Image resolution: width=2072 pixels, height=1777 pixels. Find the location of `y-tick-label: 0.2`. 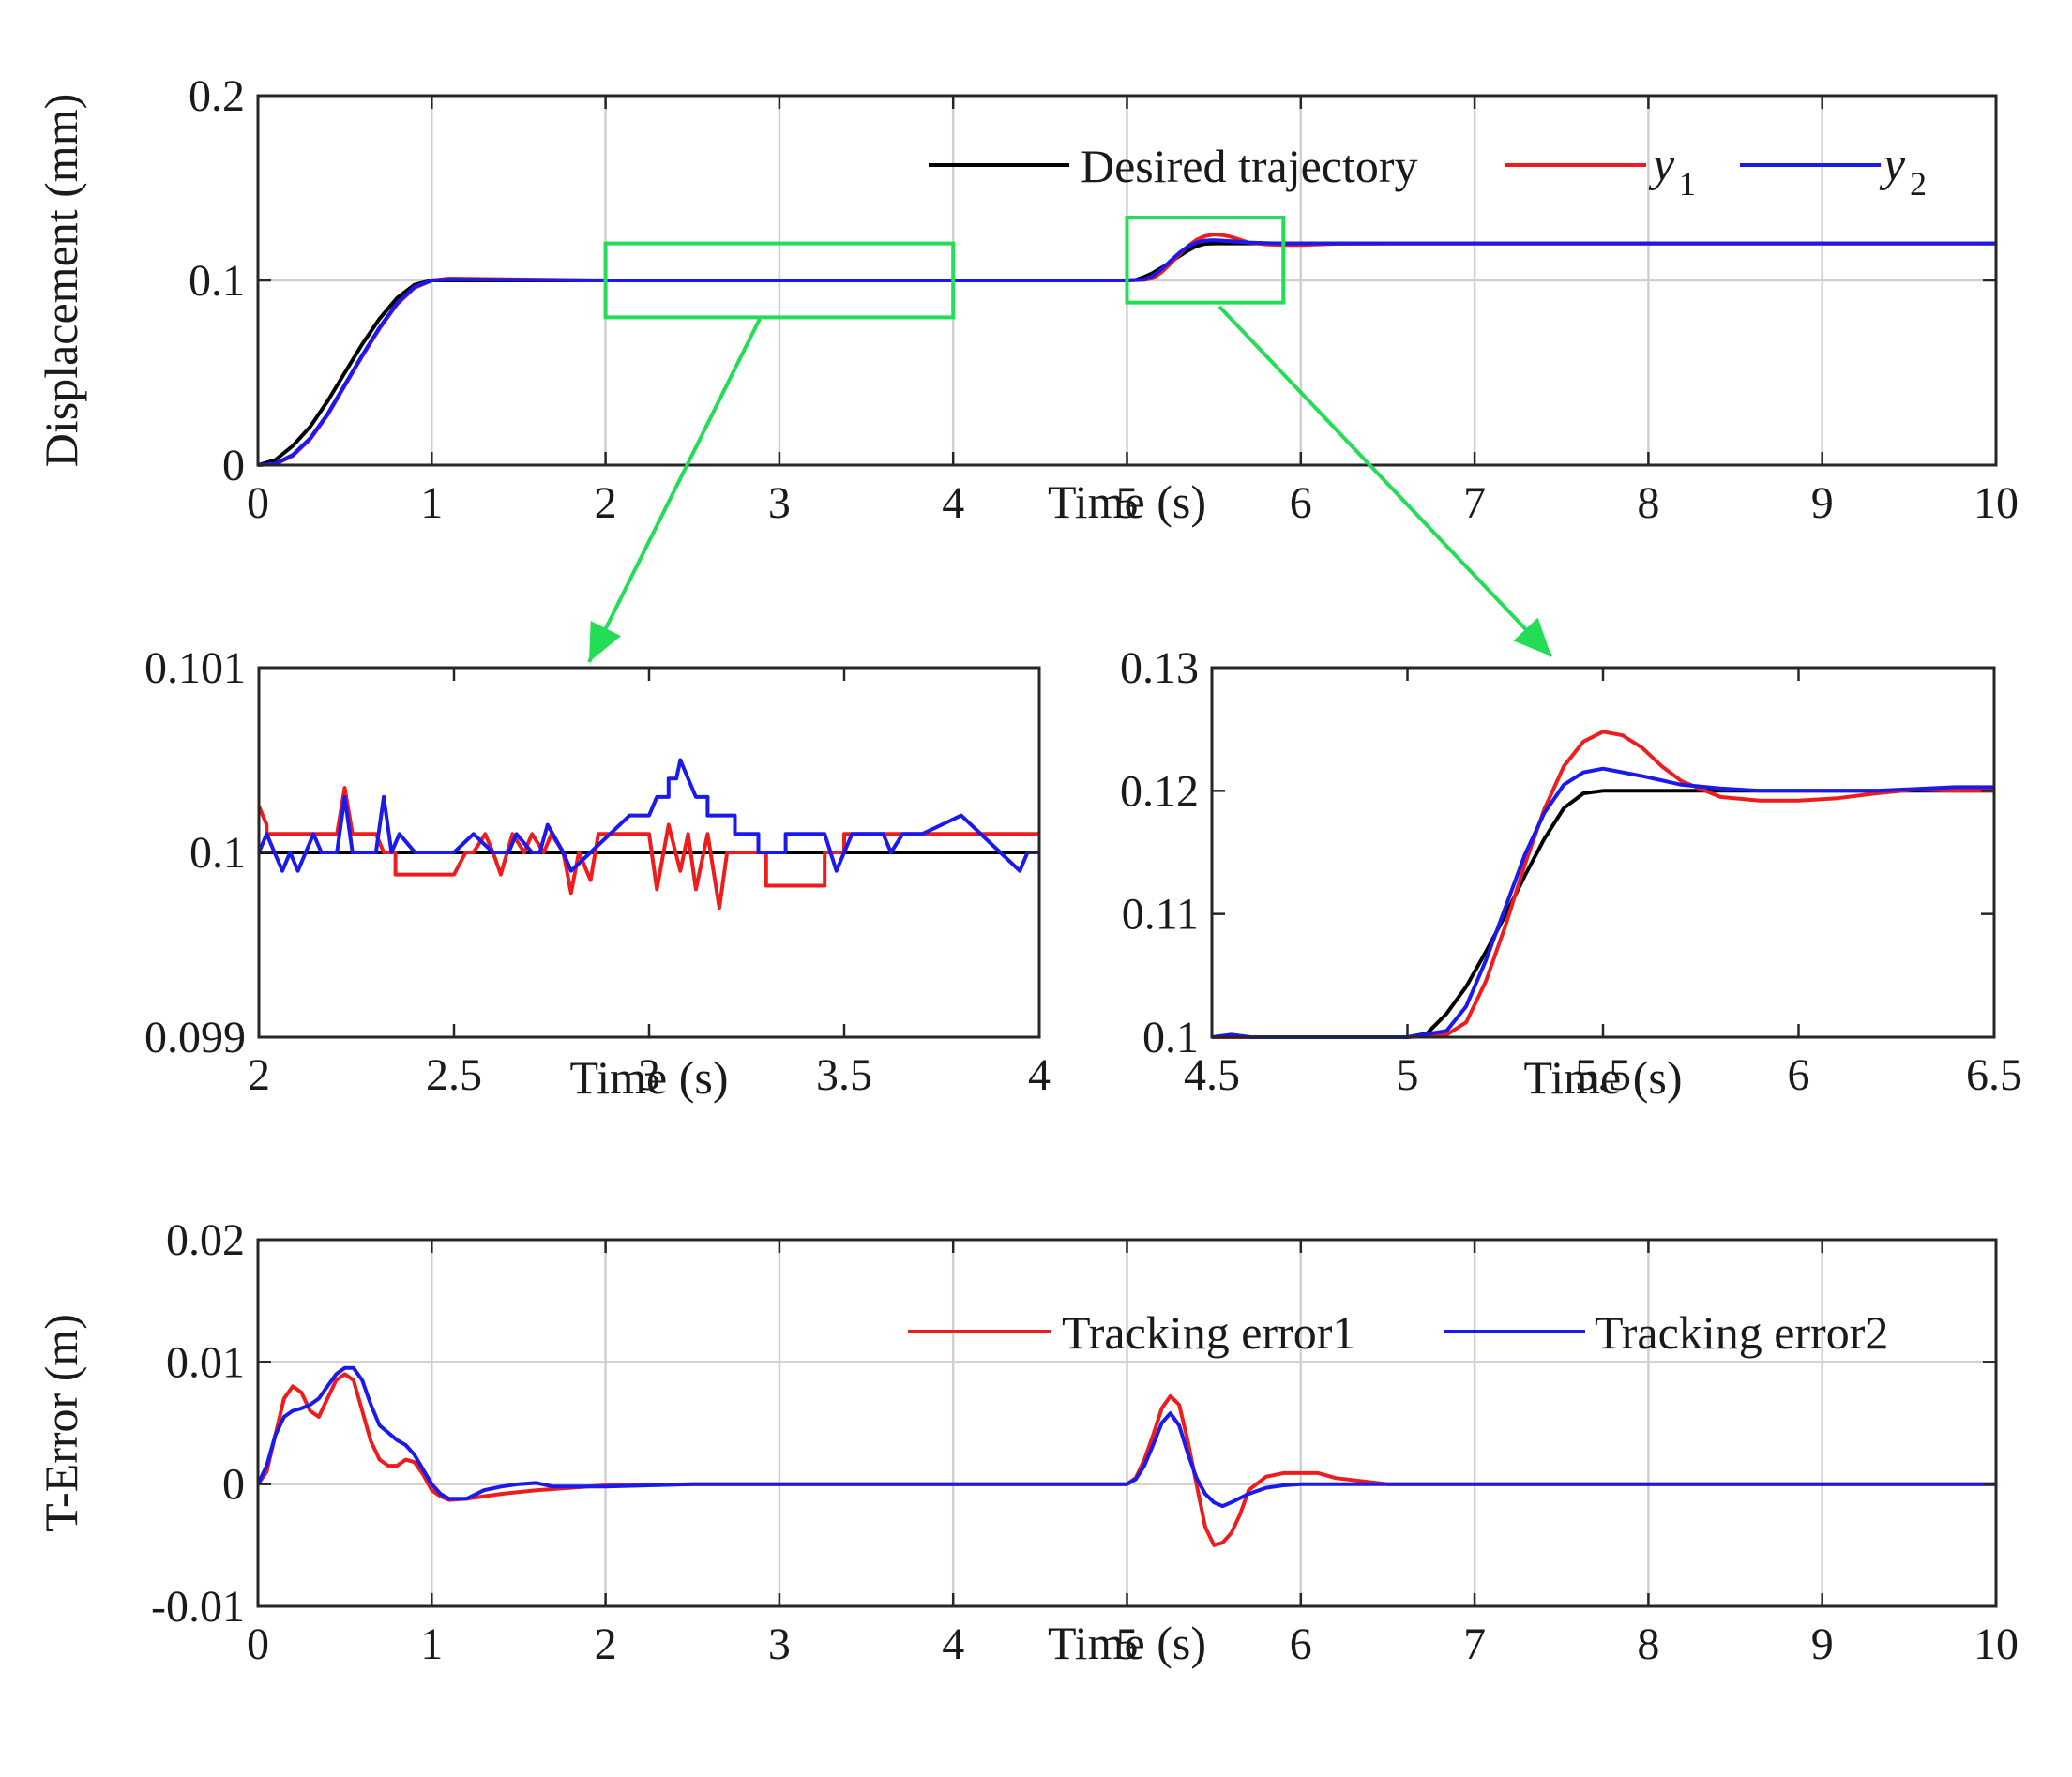

y-tick-label: 0.2 is located at coordinates (217, 96).